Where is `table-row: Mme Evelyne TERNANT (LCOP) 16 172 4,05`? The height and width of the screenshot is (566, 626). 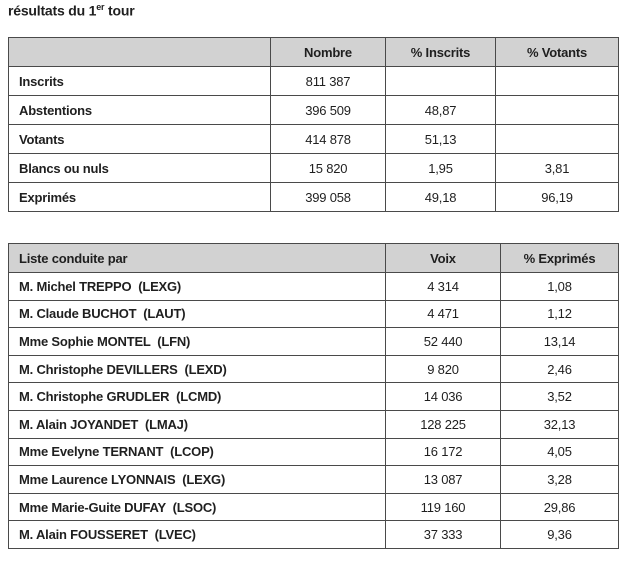
table-row: Mme Evelyne TERNANT (LCOP) 16 172 4,05 is located at coordinates (313, 452).